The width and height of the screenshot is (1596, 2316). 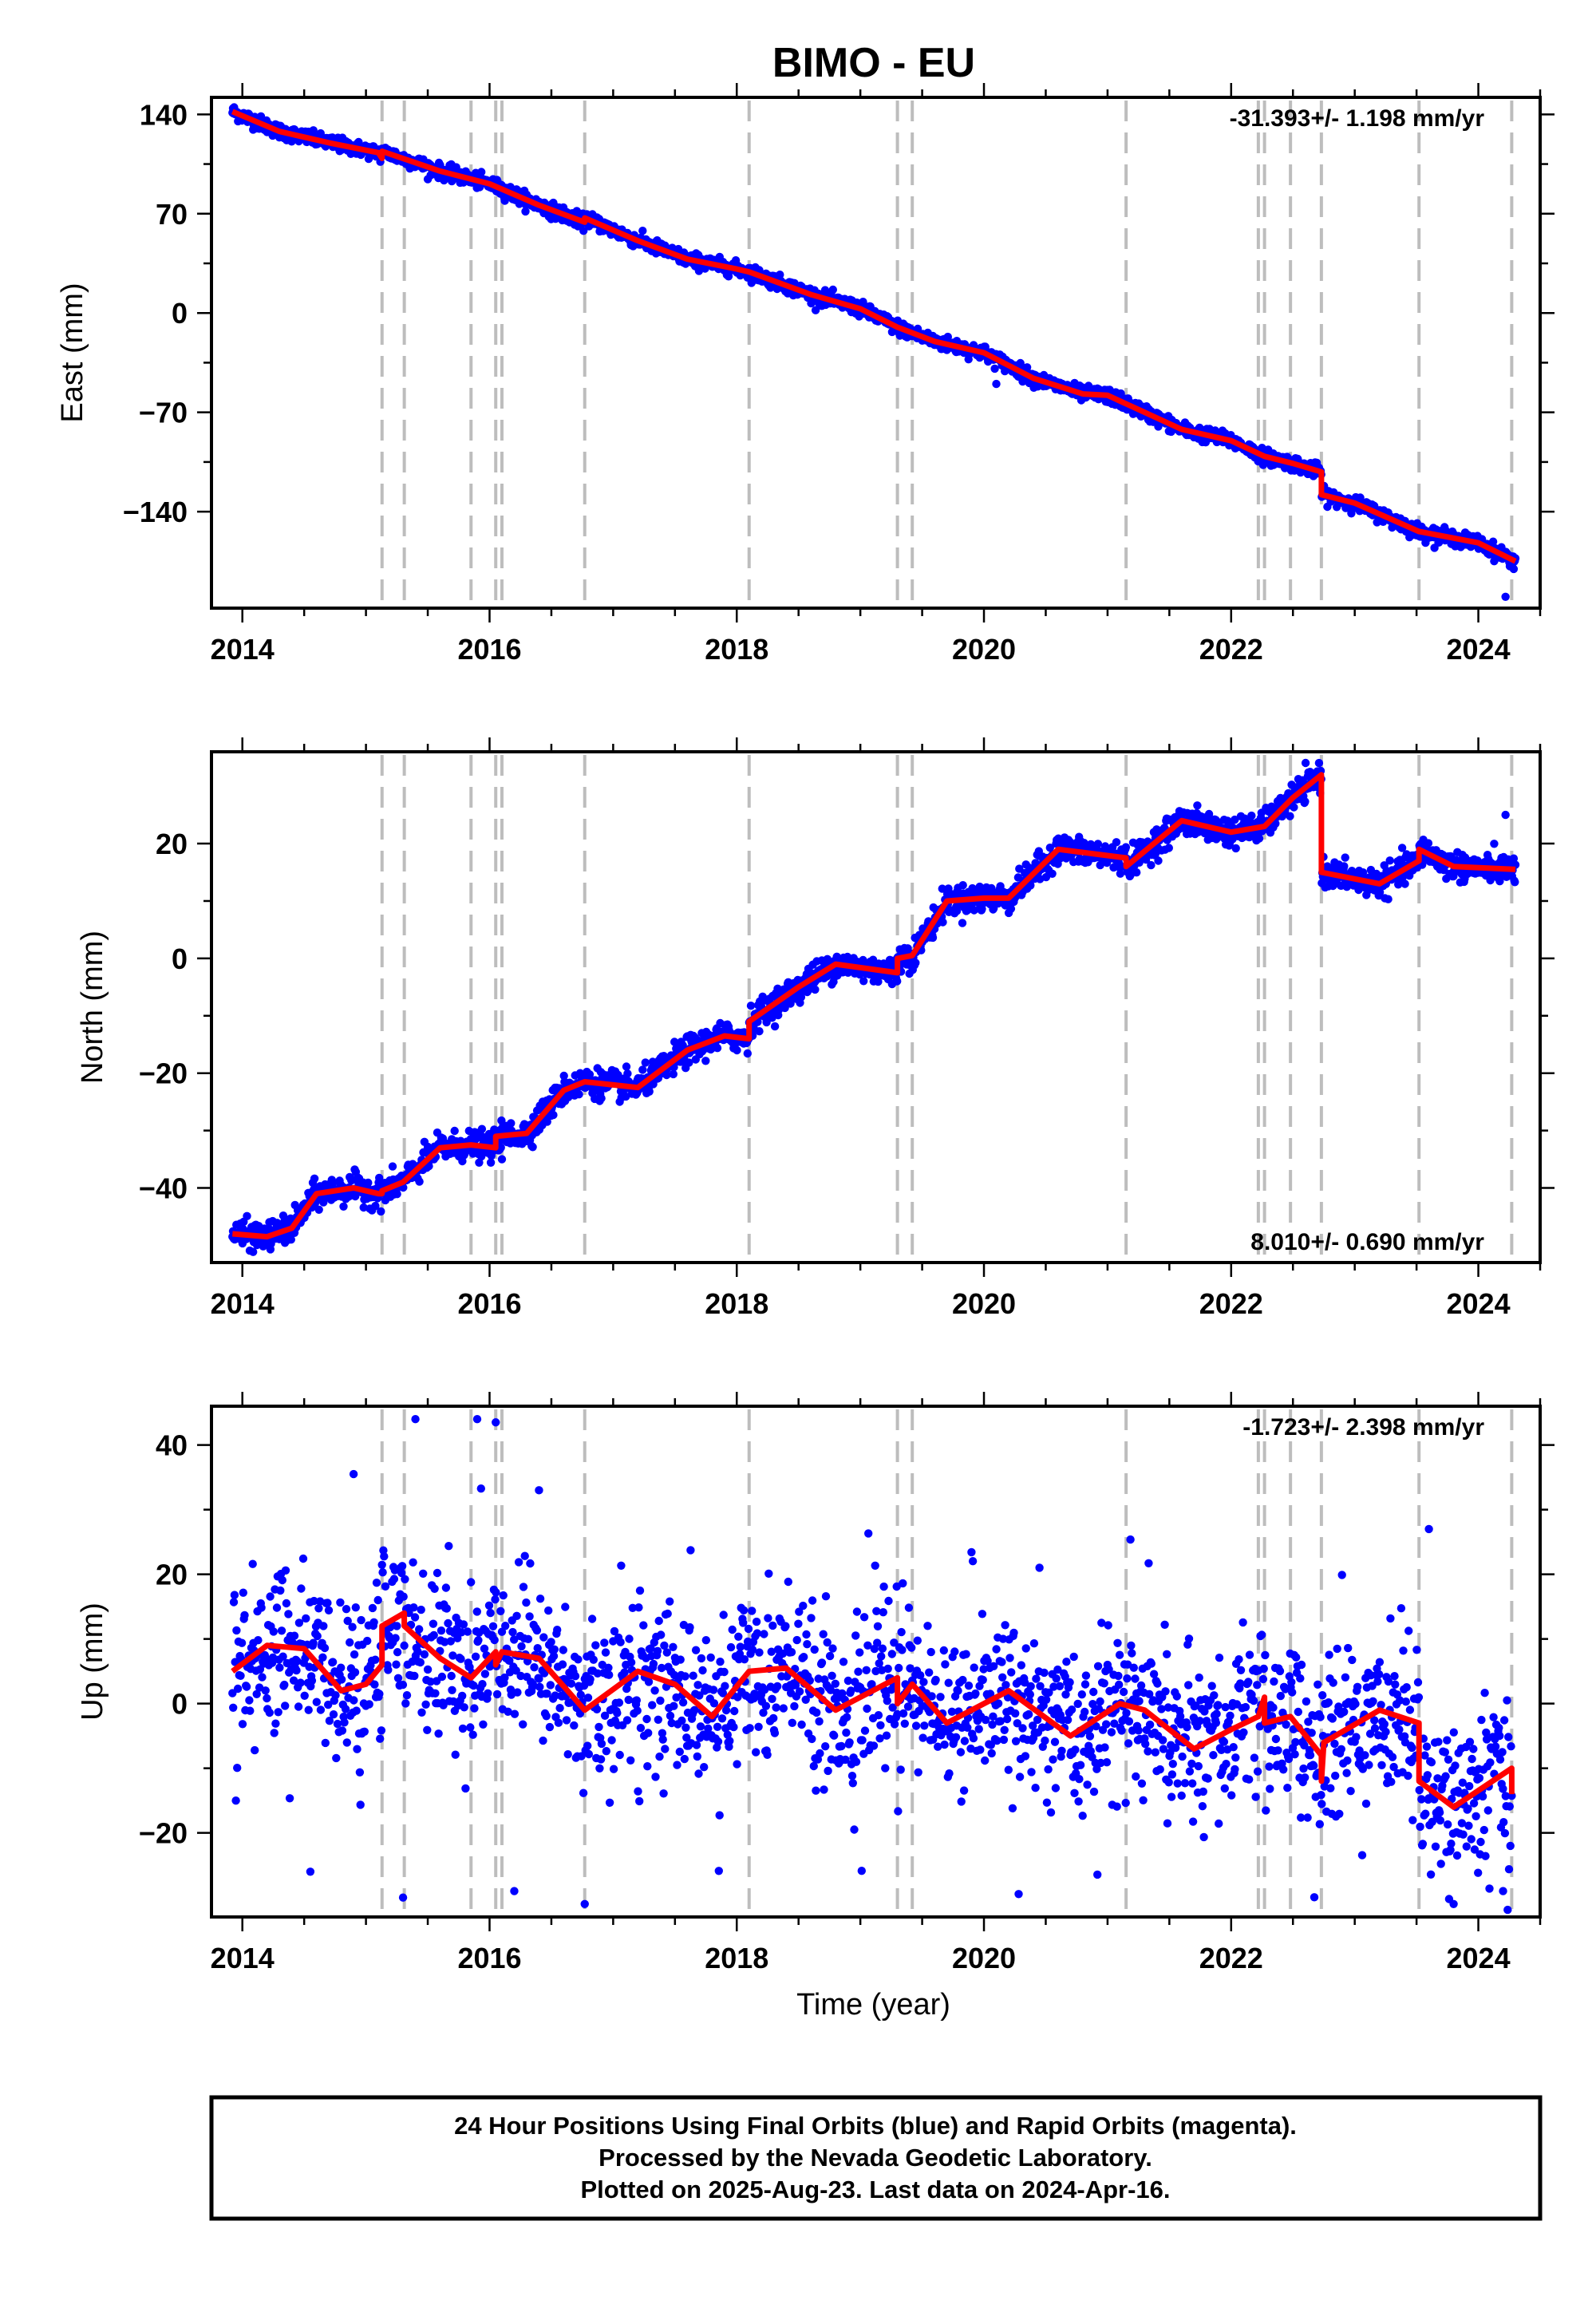 I want to click on x-tick-label: 2022, so click(x=1231, y=649).